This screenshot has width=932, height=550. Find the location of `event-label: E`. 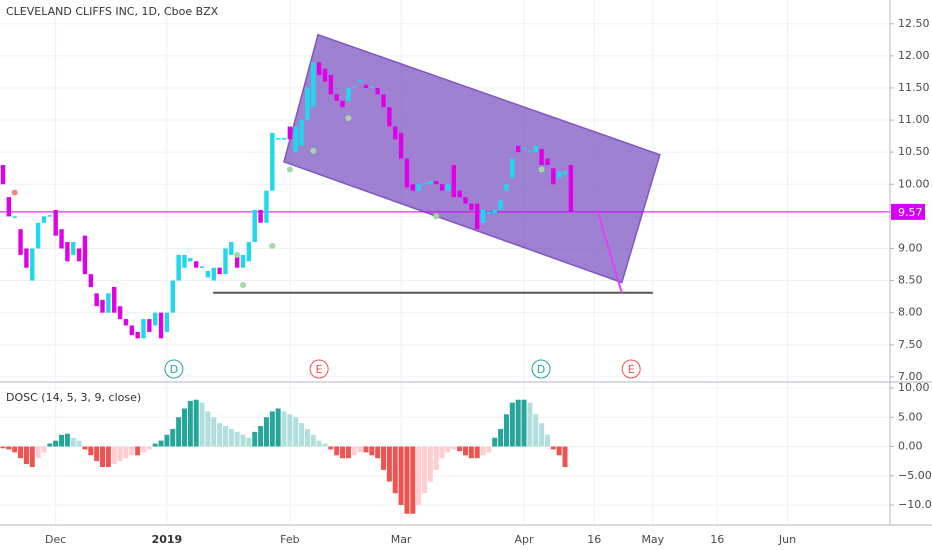

event-label: E is located at coordinates (631, 369).